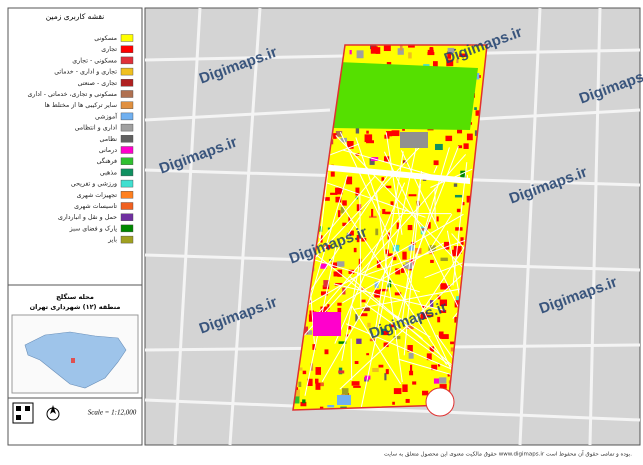 This screenshot has height=465, width=643. What do you see at coordinates (351, 360) in the screenshot?
I see `alley` at bounding box center [351, 360].